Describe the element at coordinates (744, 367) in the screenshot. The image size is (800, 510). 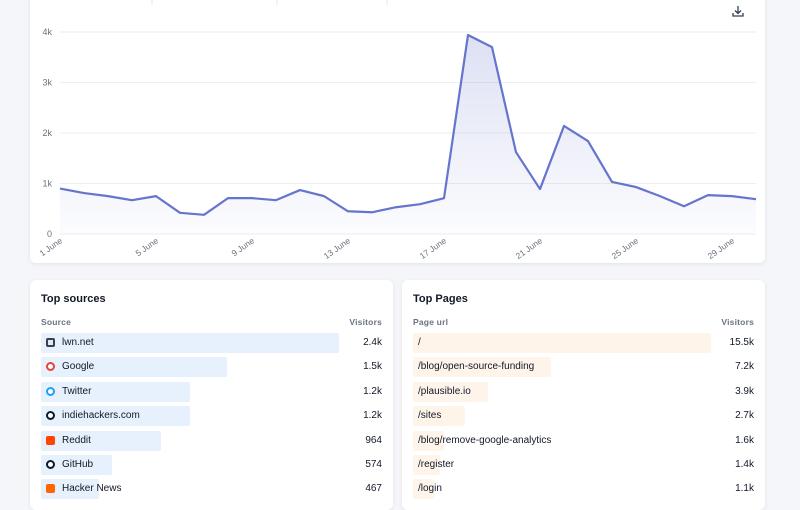
I see `visitors: 7.2k` at that location.